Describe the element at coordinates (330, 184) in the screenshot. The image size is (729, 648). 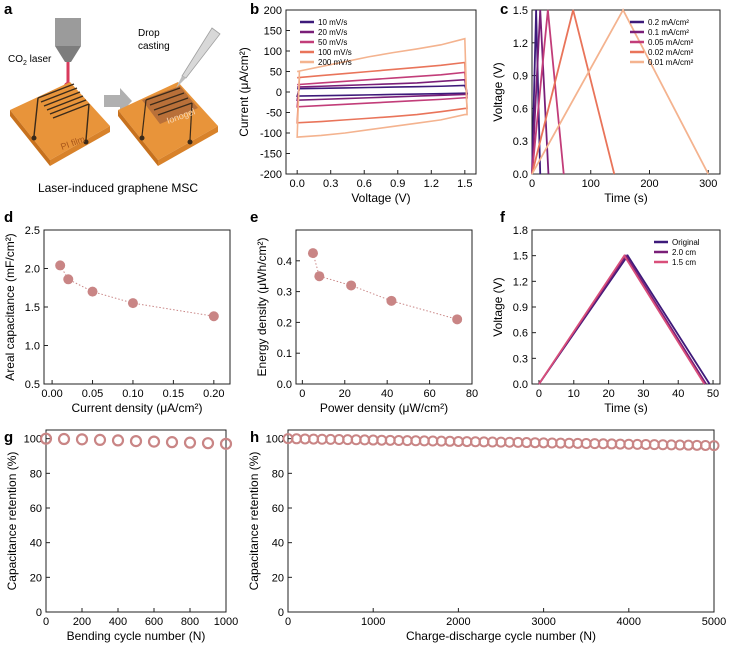
I see `x-tick-label: 0.3` at that location.